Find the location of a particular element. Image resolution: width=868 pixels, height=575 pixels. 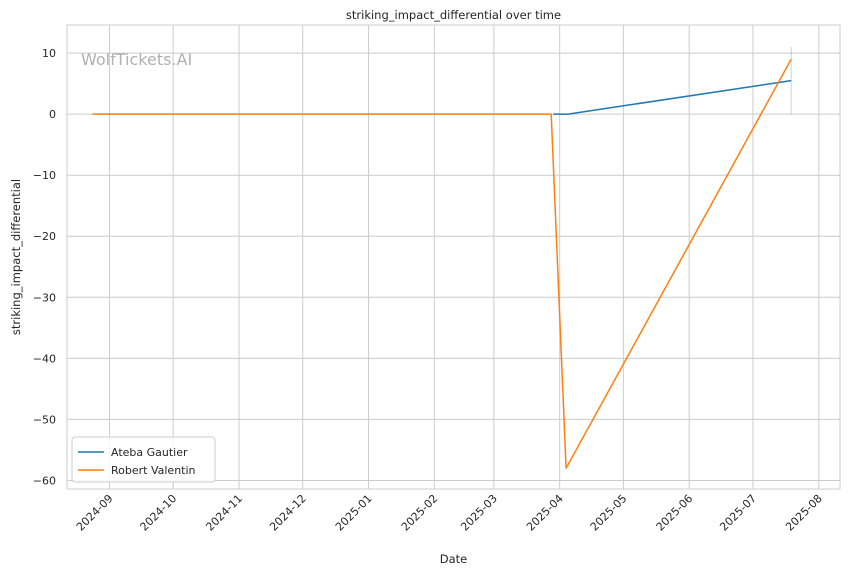

watermark: WolfTickets.AI is located at coordinates (136, 59).